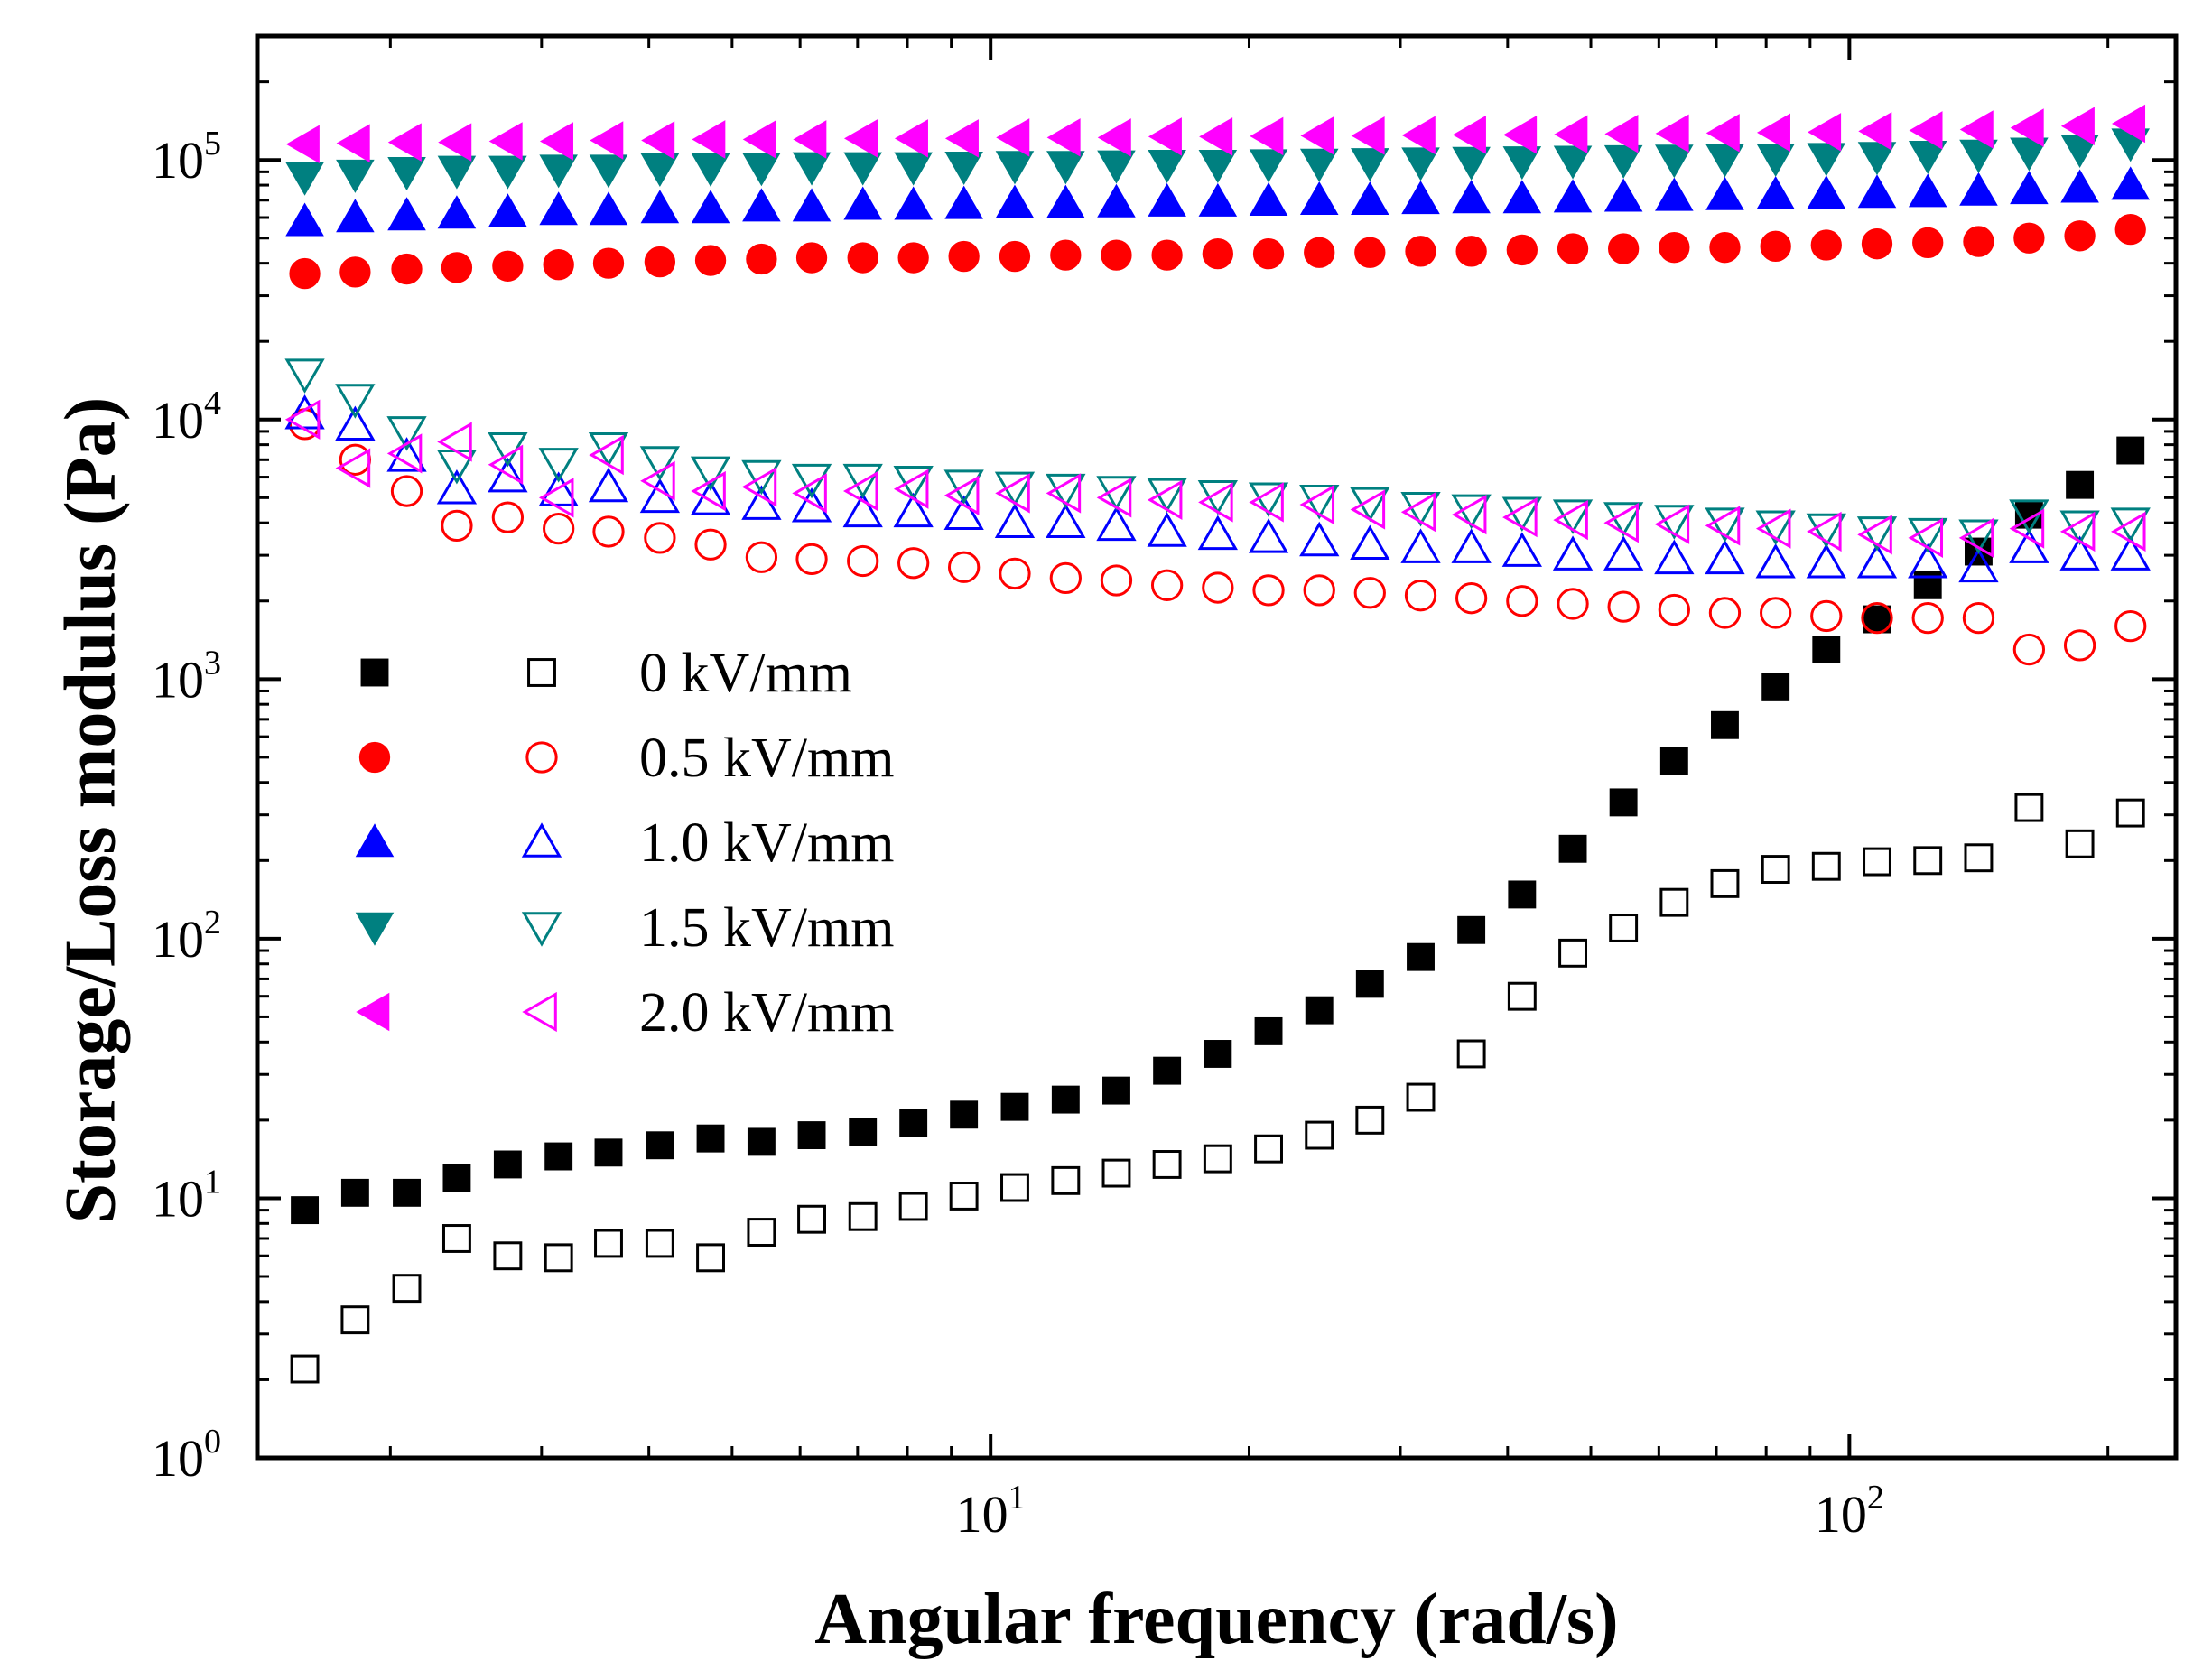 Image resolution: width=2212 pixels, height=1670 pixels. Describe the element at coordinates (541, 929) in the screenshot. I see `legend-open-triangle-down` at that location.